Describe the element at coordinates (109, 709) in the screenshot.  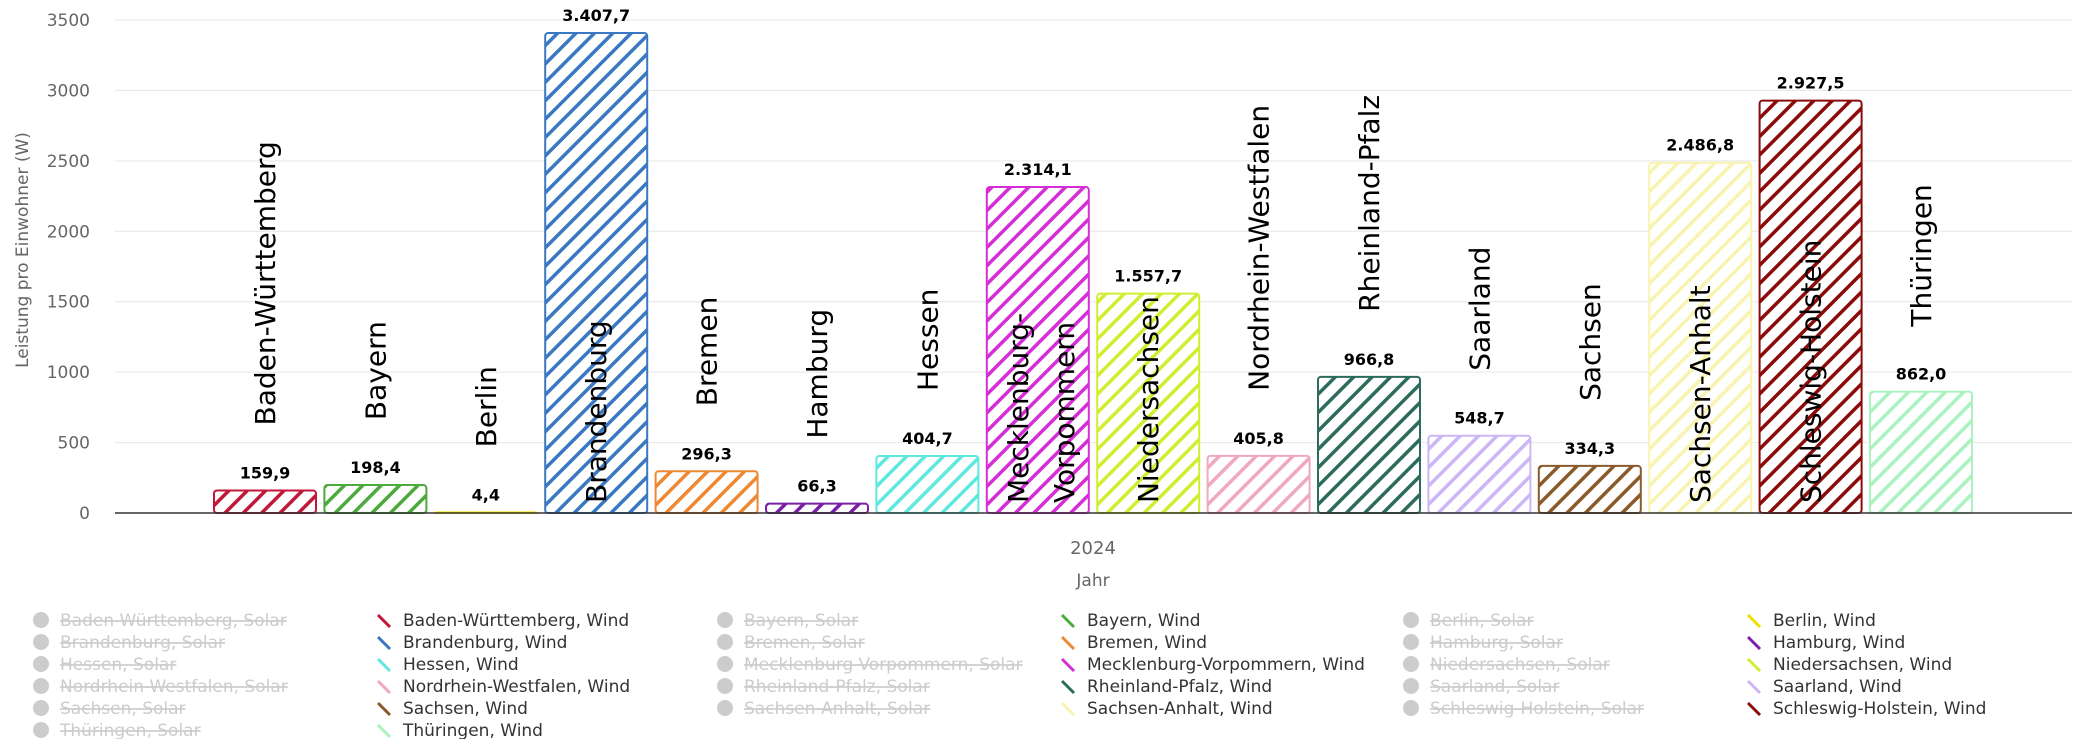
I see `legend-item: Sachsen, Solar` at that location.